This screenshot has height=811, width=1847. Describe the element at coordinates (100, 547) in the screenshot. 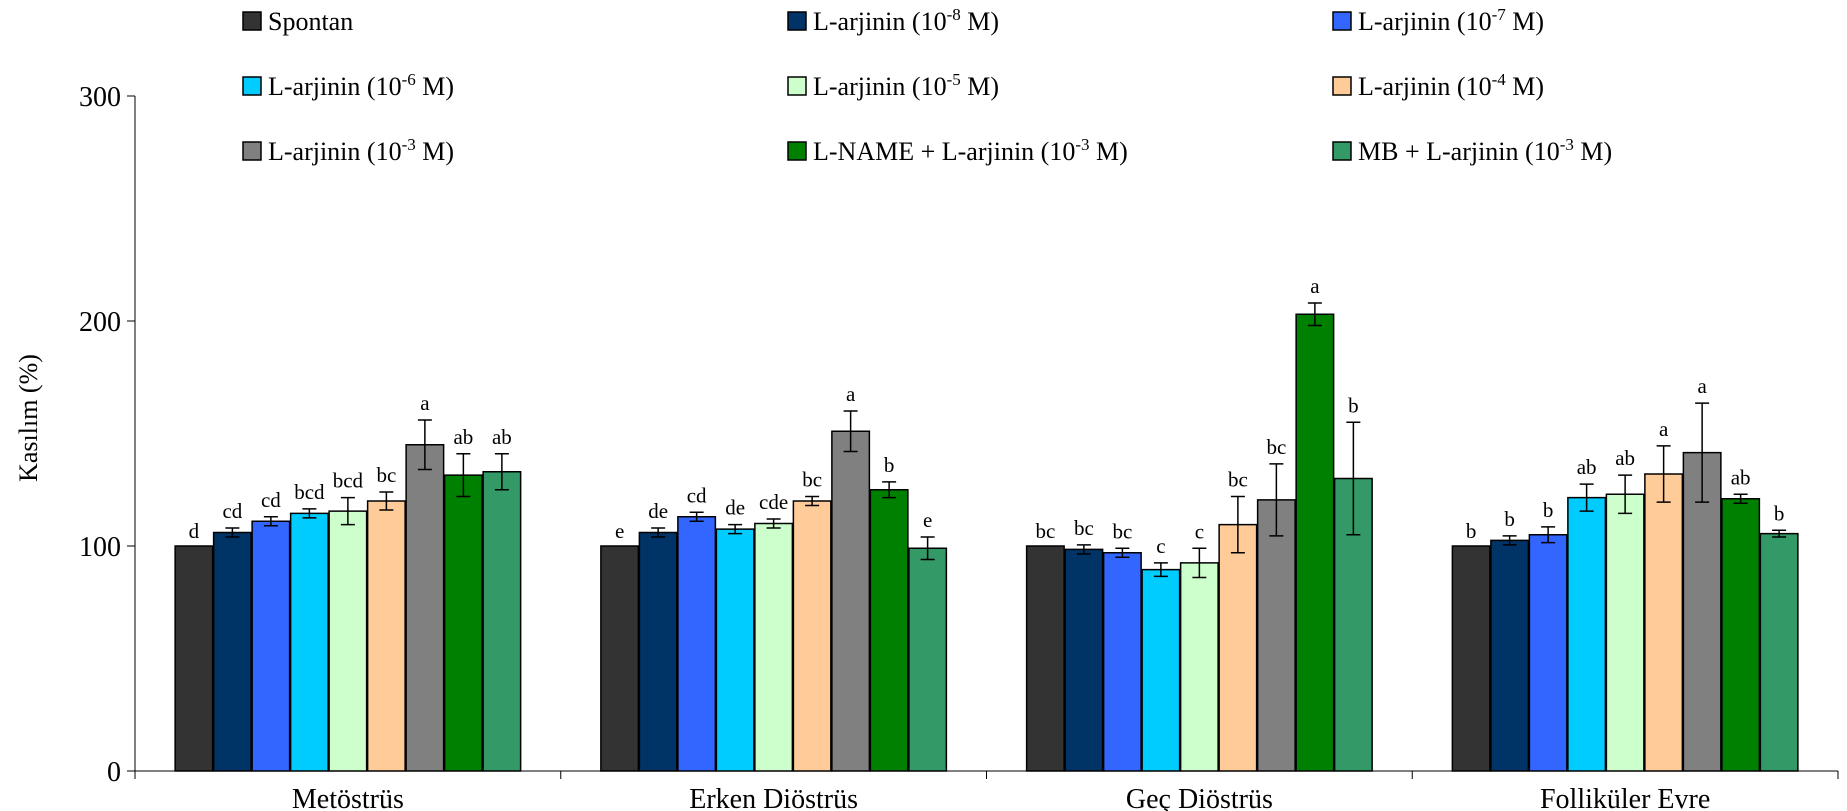

I see `y-tick-label: 100` at that location.